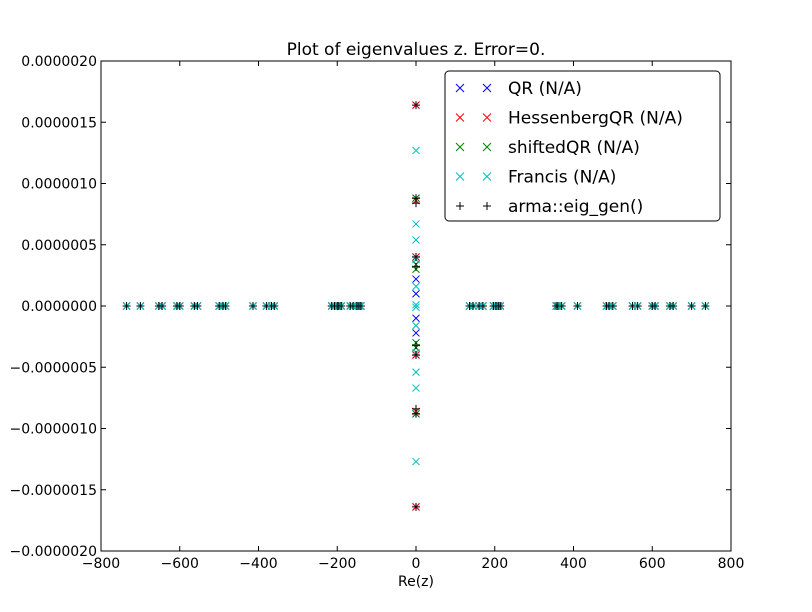 This screenshot has height=612, width=812. I want to click on legend-entry: QR (N/A), so click(518, 89).